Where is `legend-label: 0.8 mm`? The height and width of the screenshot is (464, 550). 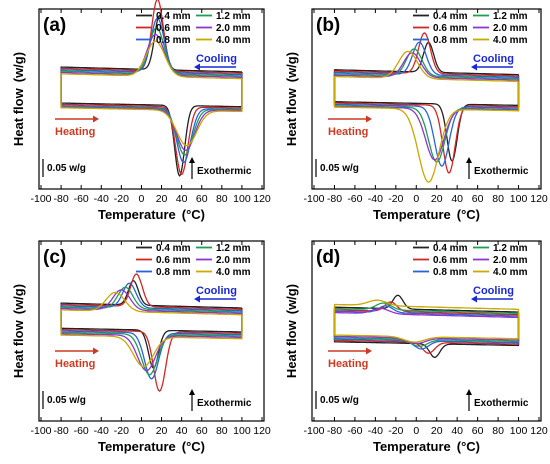
legend-label: 0.8 mm is located at coordinates (173, 40).